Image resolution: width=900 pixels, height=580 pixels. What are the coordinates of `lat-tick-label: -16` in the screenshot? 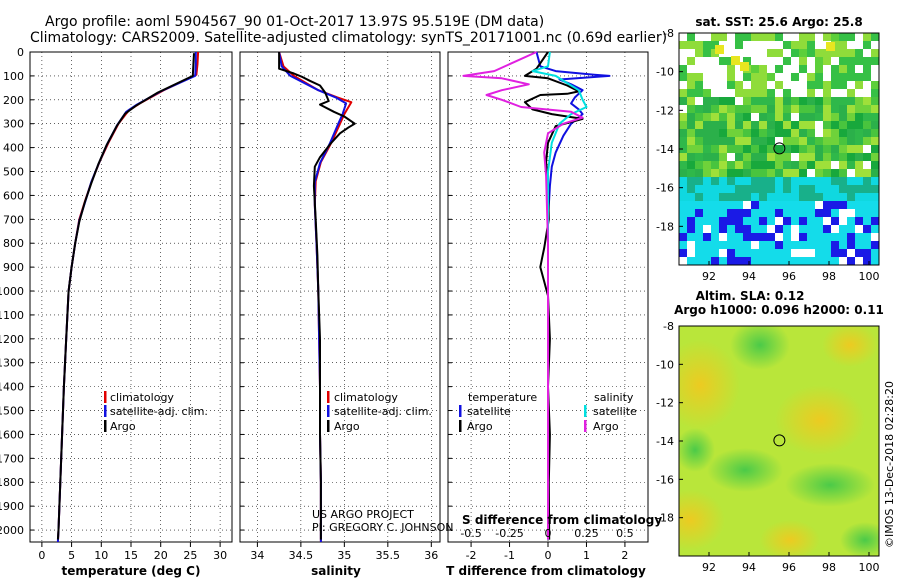 It's located at (665, 479).